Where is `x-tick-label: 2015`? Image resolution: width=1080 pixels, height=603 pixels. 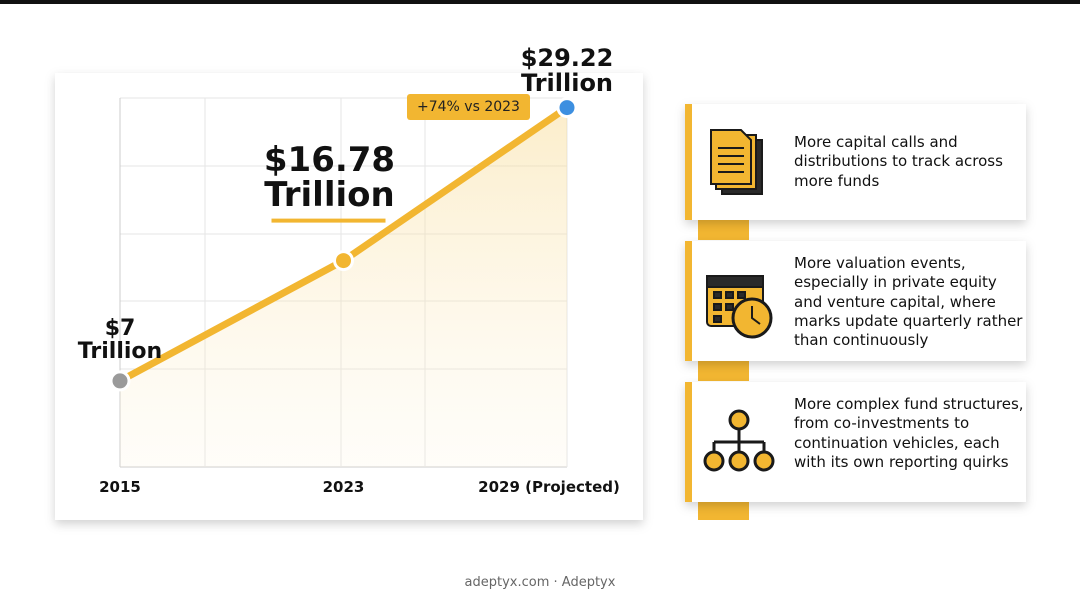
x-tick-label: 2015 is located at coordinates (120, 487).